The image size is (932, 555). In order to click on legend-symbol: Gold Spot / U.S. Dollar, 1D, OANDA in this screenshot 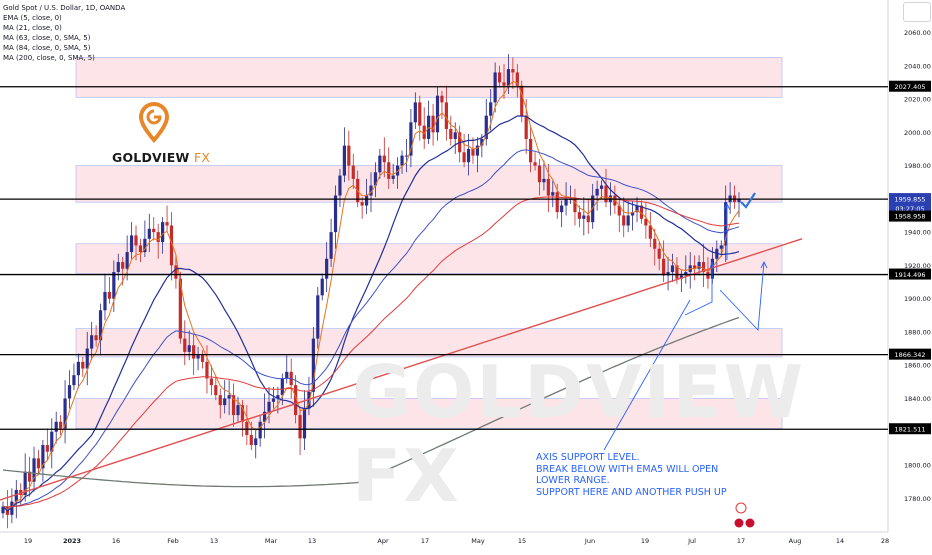, I will do `click(64, 8)`.